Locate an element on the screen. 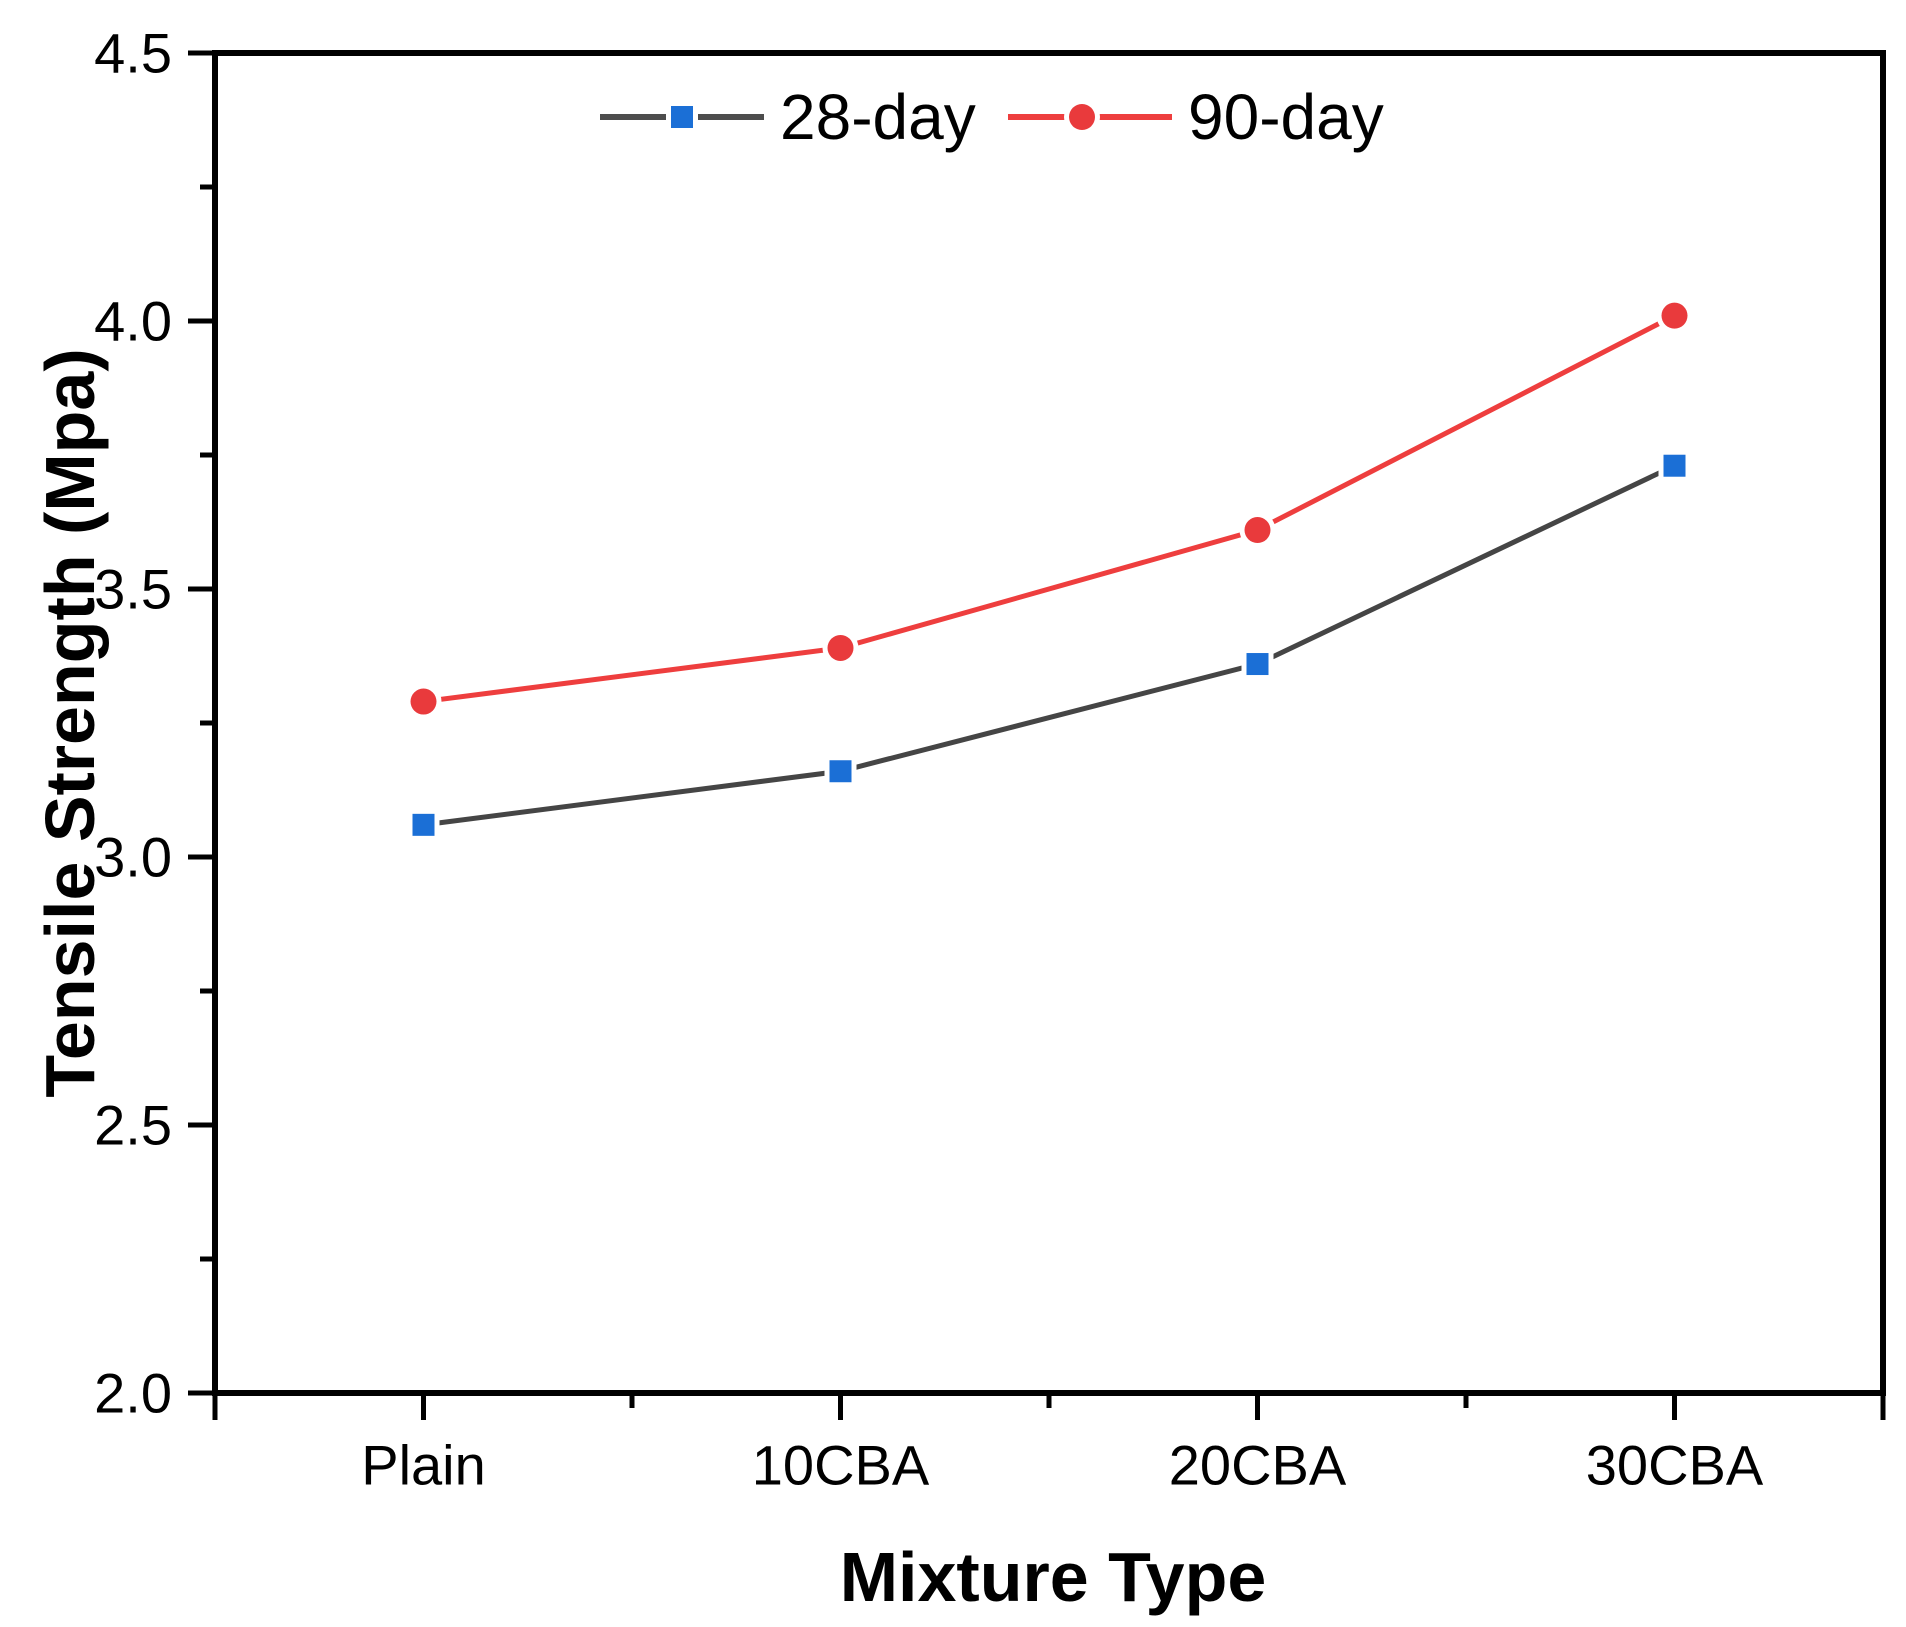 This screenshot has height=1627, width=1906. legend-label-90-day: 90-day is located at coordinates (1286, 117).